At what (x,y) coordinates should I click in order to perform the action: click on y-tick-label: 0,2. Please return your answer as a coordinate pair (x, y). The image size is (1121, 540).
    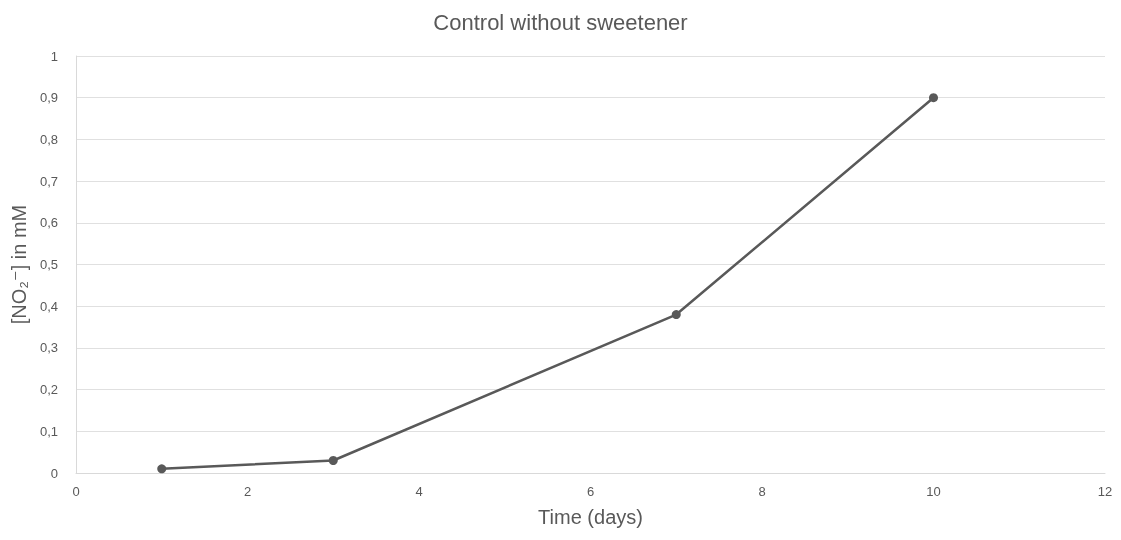
    Looking at the image, I should click on (48, 390).